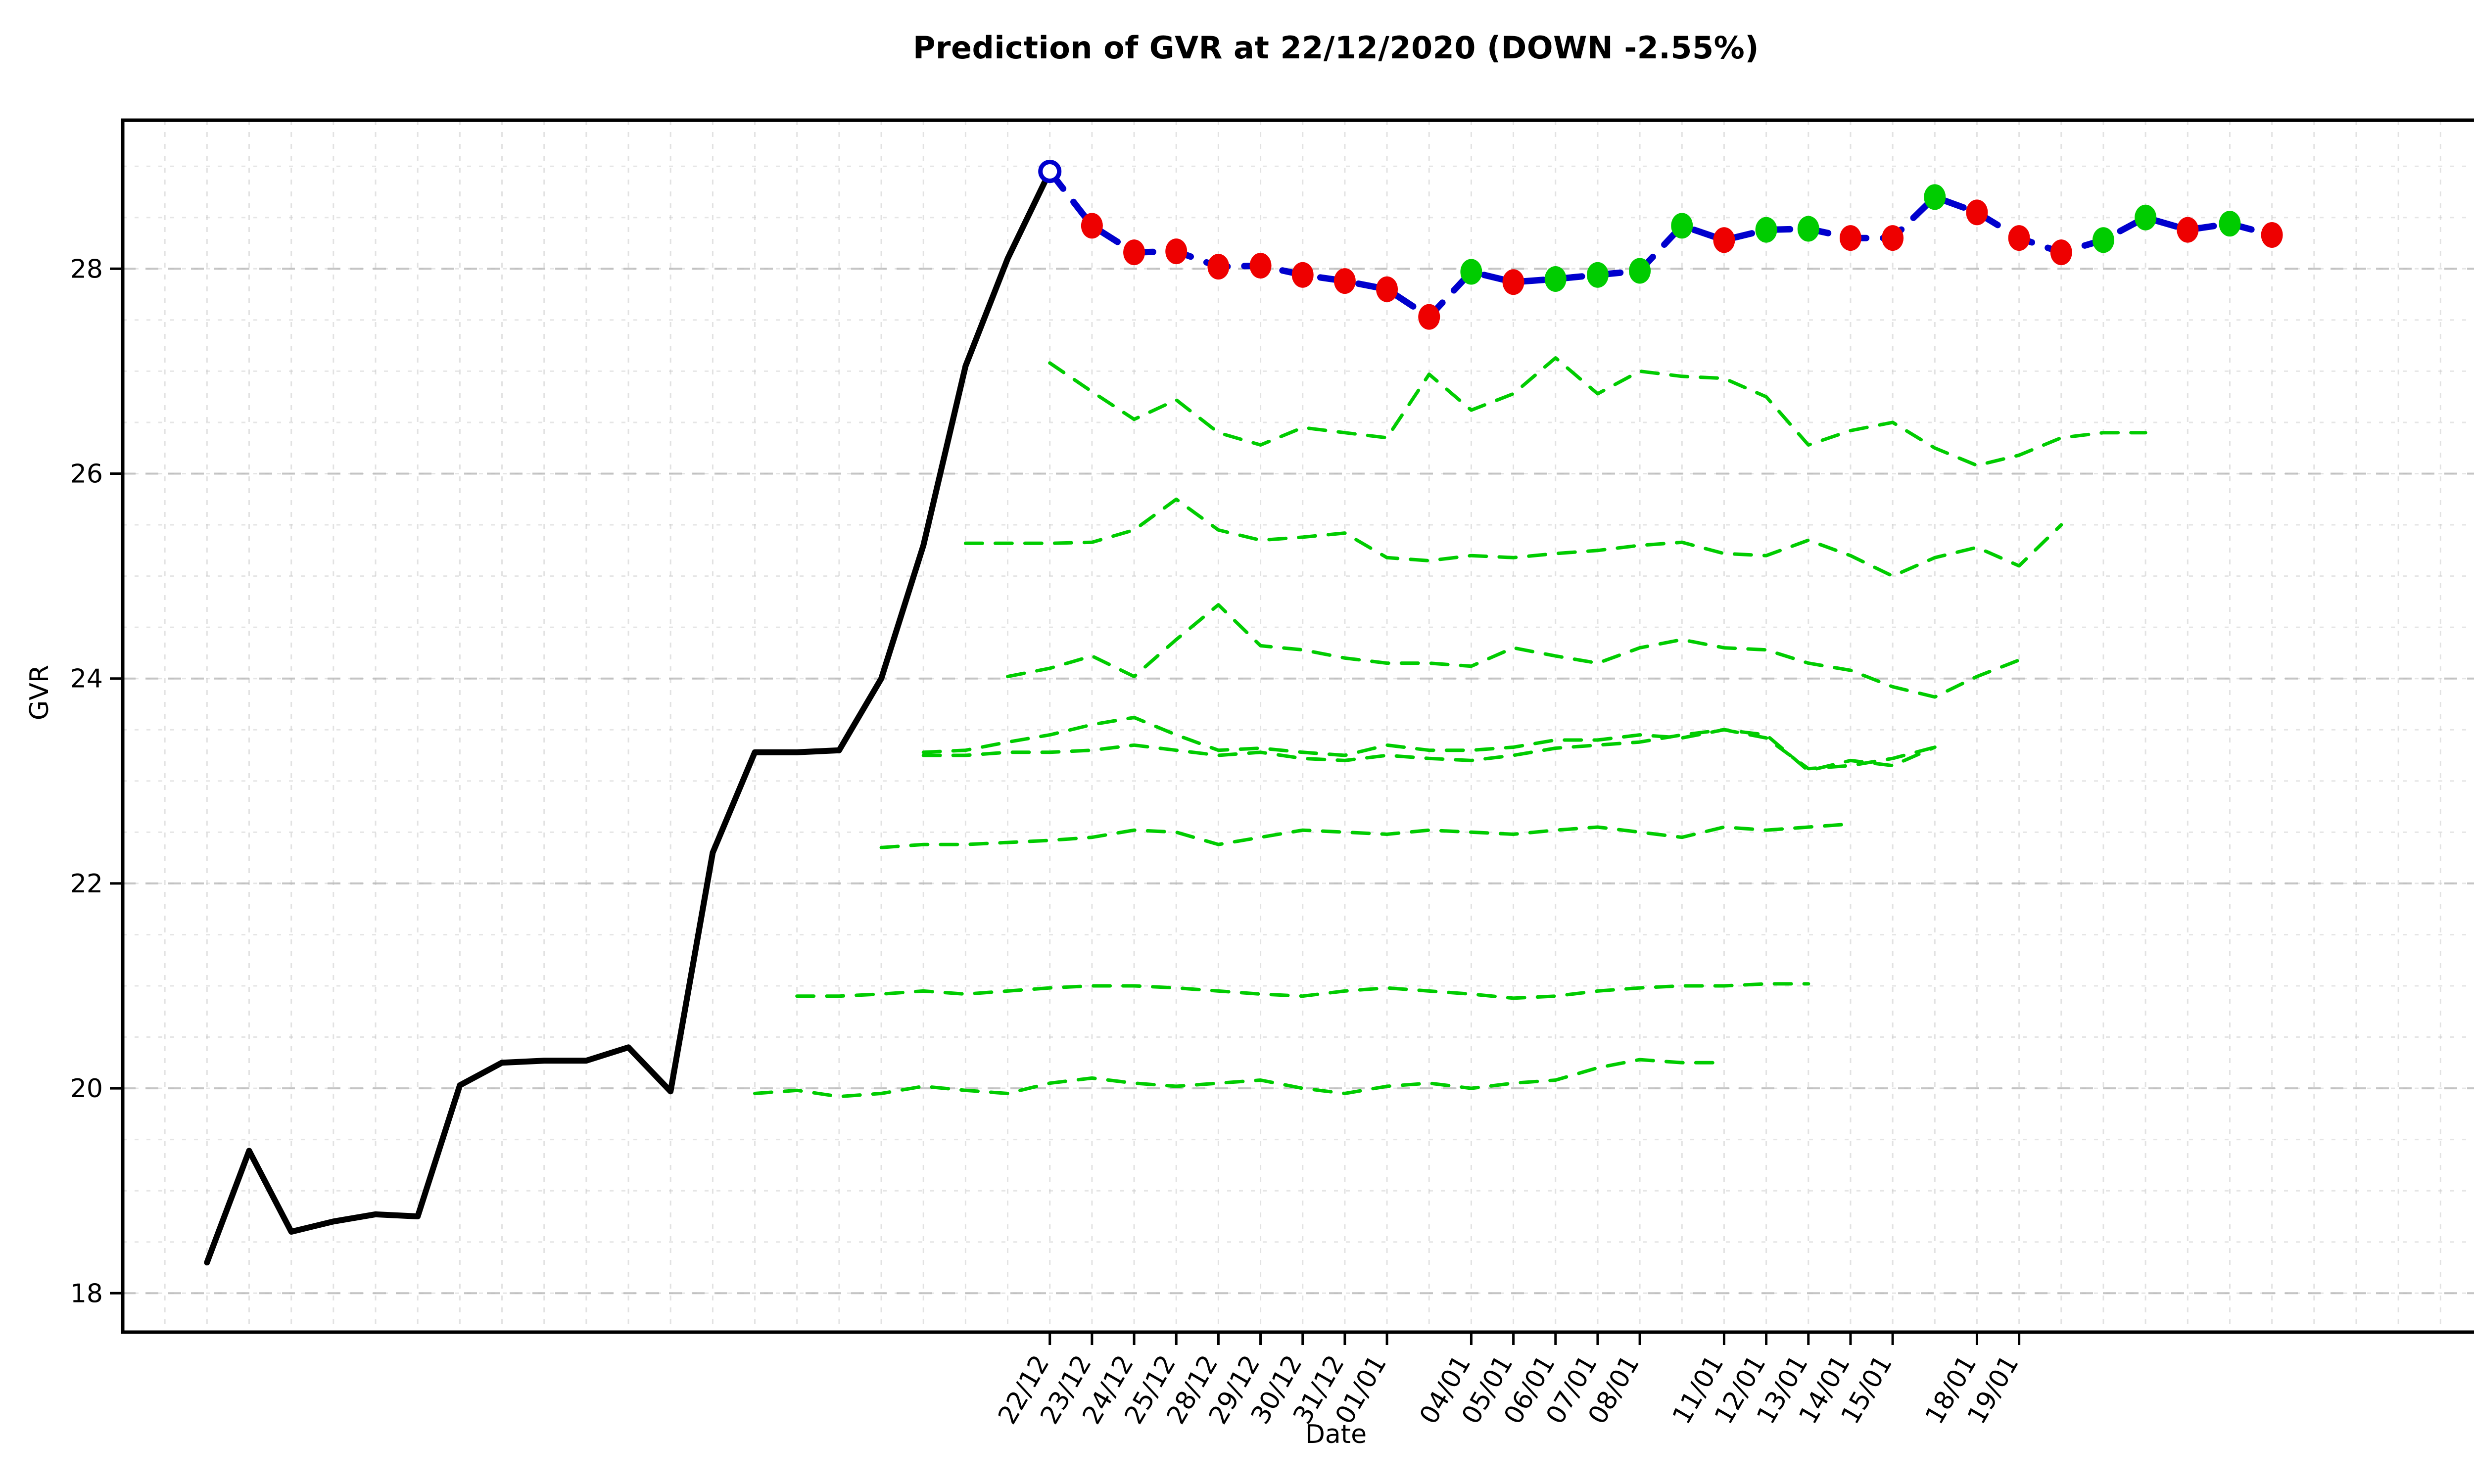  I want to click on series-prediction, so click(1662, 244).